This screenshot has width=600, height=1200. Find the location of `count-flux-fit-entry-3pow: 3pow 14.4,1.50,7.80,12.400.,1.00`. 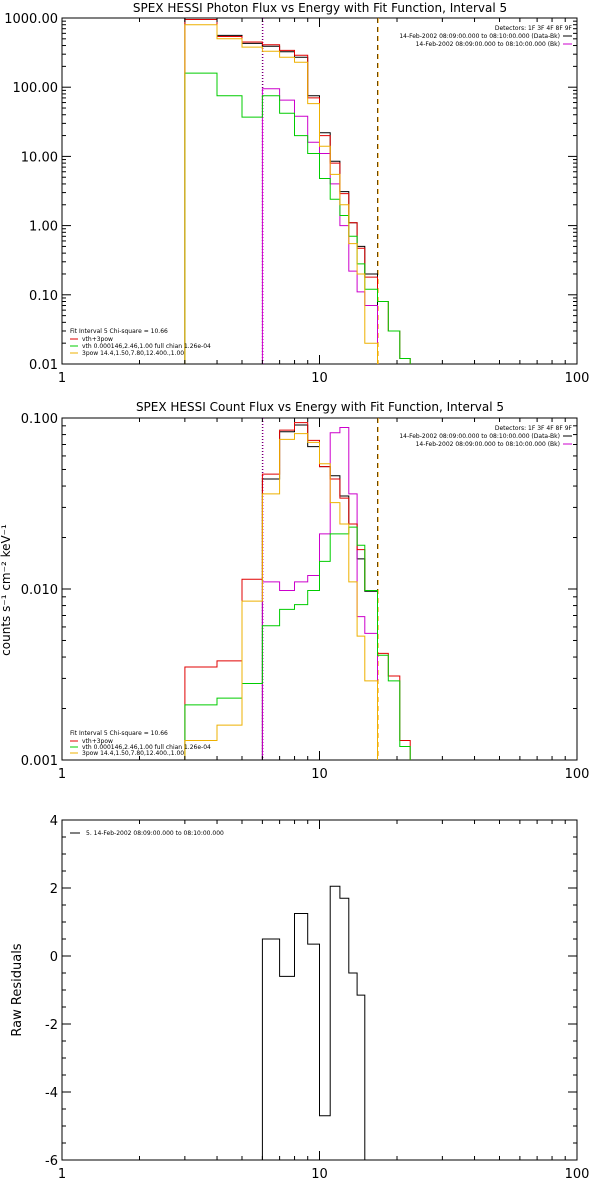

count-flux-fit-entry-3pow: 3pow 14.4,1.50,7.80,12.400.,1.00 is located at coordinates (133, 753).